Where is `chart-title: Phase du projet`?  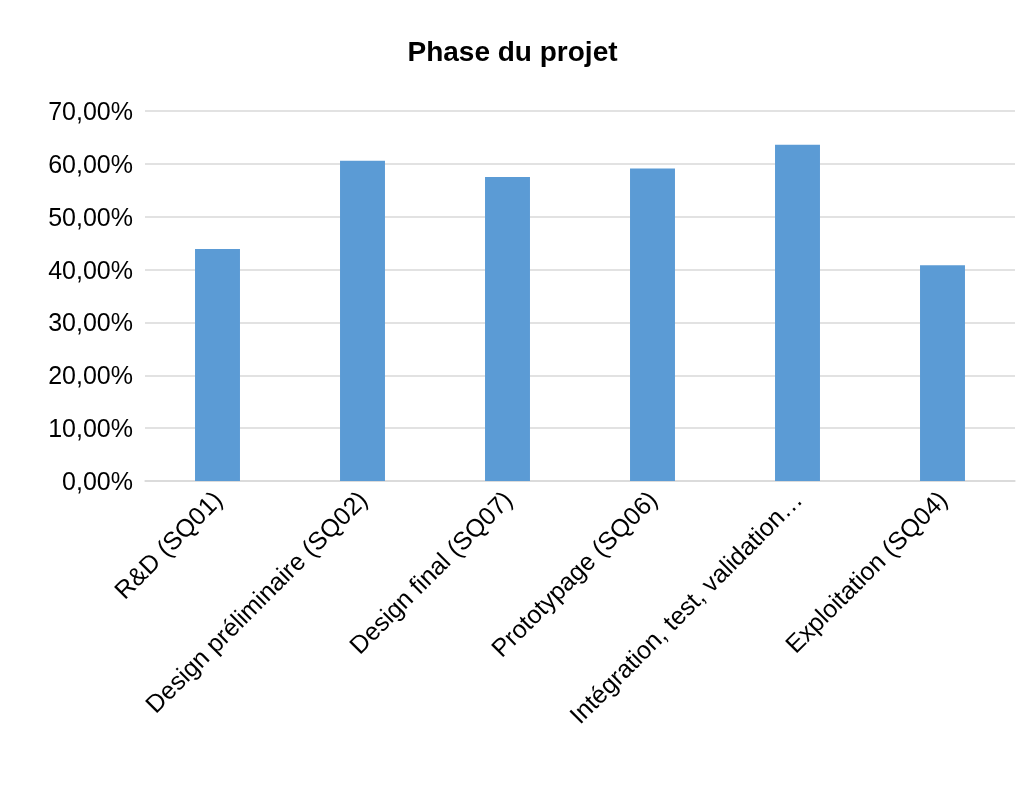
chart-title: Phase du projet is located at coordinates (512, 51).